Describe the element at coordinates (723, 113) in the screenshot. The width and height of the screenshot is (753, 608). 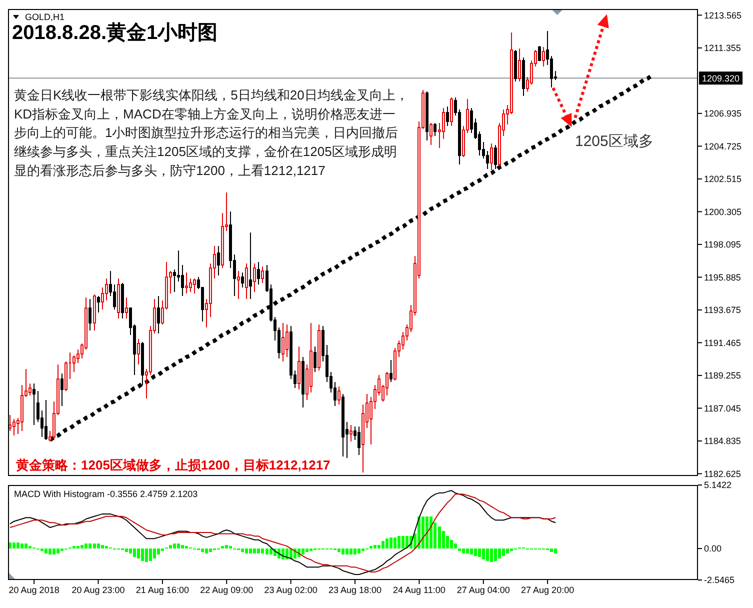
I see `y-tick-label: 1206.935` at that location.